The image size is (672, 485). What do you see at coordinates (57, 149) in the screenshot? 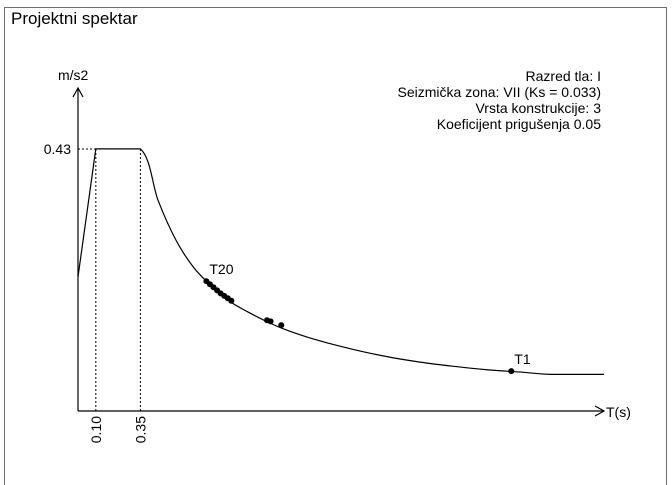
I see `y-tick-label: 0.43` at bounding box center [57, 149].